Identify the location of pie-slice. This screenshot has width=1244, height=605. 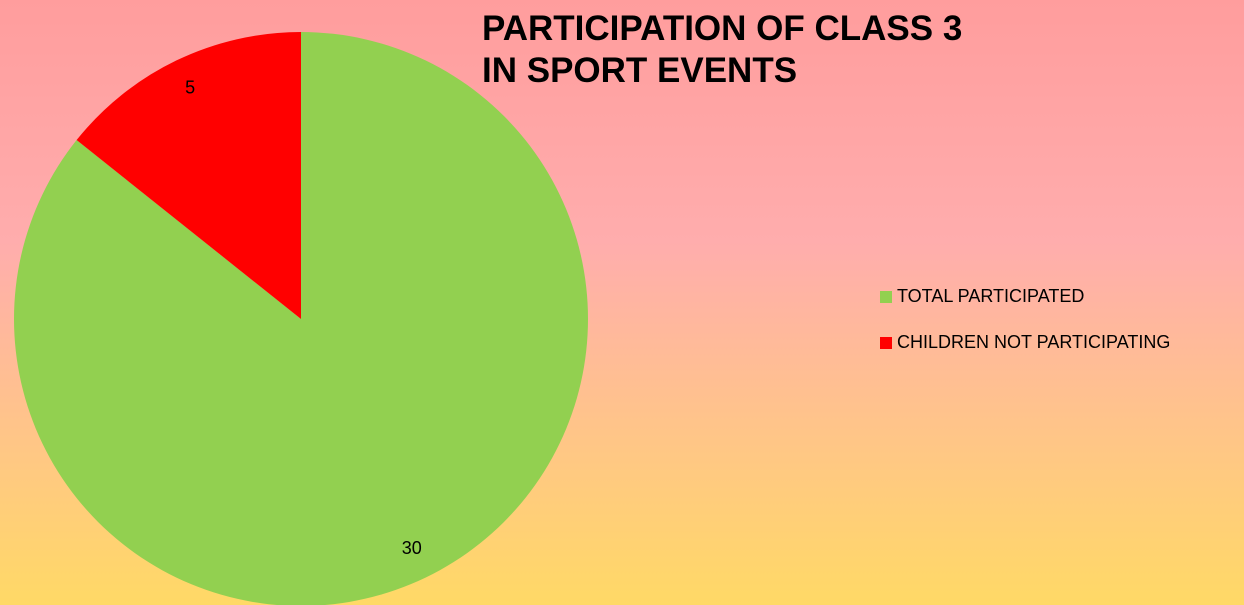
(188, 175).